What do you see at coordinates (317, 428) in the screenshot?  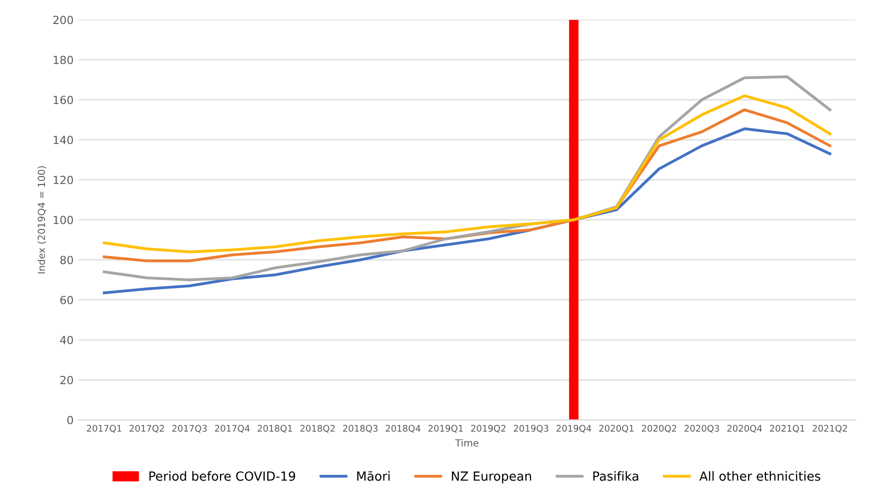 I see `x-tick-label: 2018Q2` at bounding box center [317, 428].